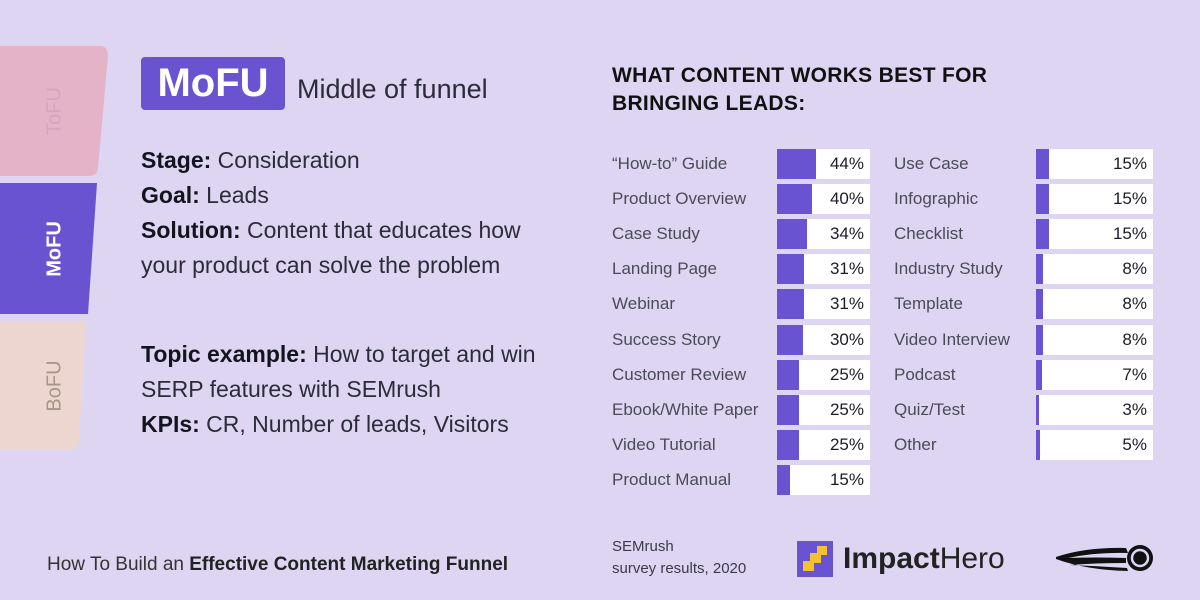 This screenshot has width=1200, height=600. I want to click on bar-track: 5%, so click(1094, 444).